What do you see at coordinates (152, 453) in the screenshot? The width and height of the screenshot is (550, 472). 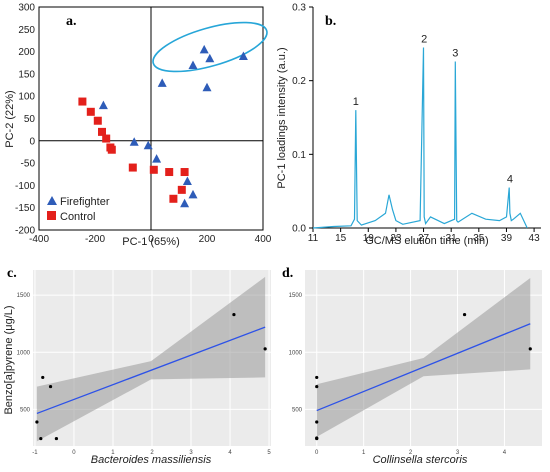 I see `c-xtick: 2` at bounding box center [152, 453].